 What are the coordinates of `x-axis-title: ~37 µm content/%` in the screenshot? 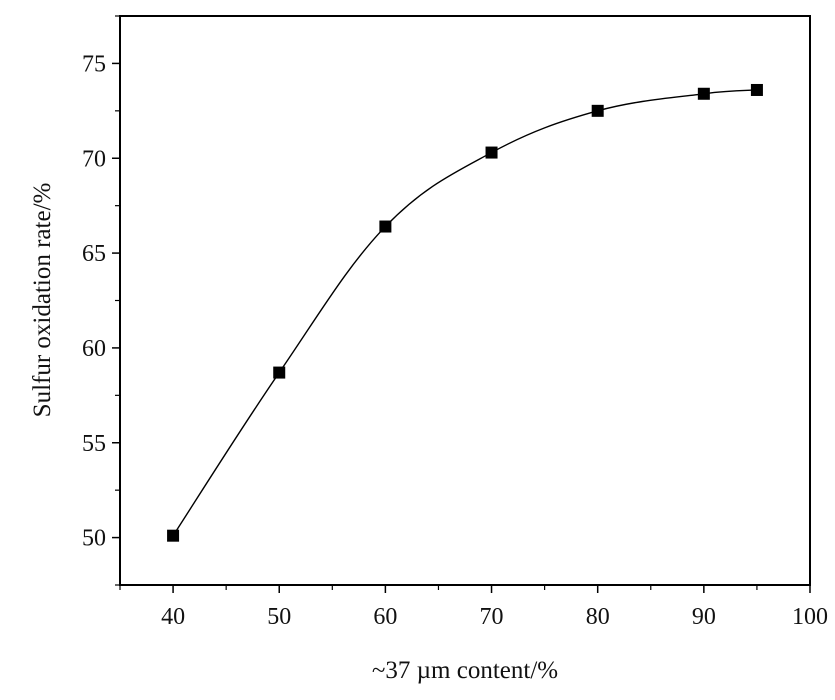 It's located at (465, 670).